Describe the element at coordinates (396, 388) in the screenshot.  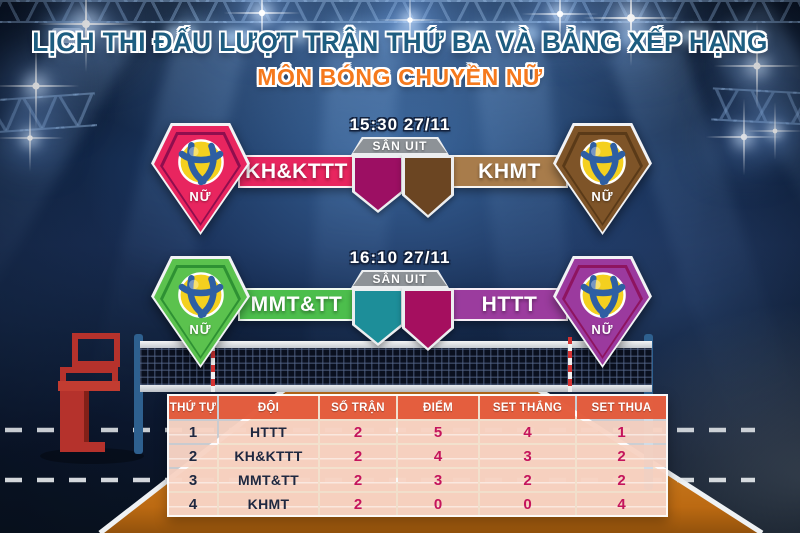
I see `net-bottom-band` at that location.